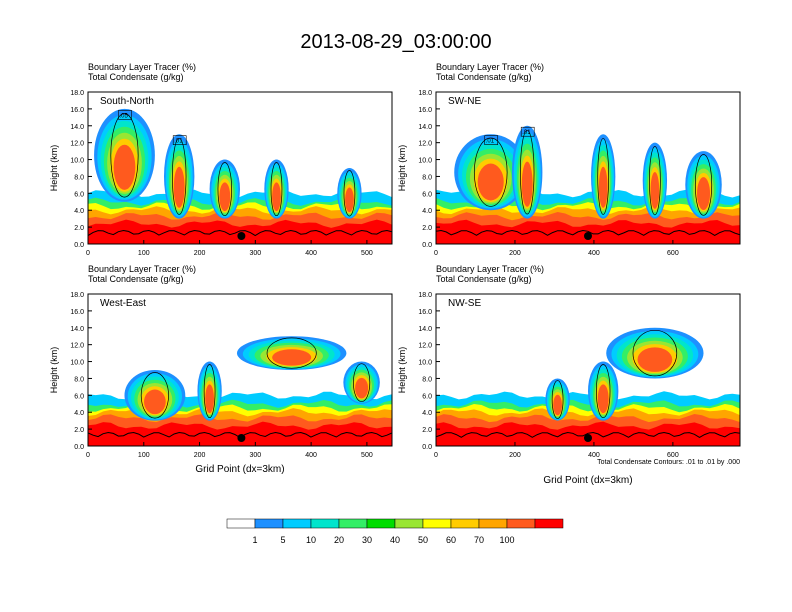  What do you see at coordinates (479, 540) in the screenshot?
I see `colorbar-label: 70` at bounding box center [479, 540].